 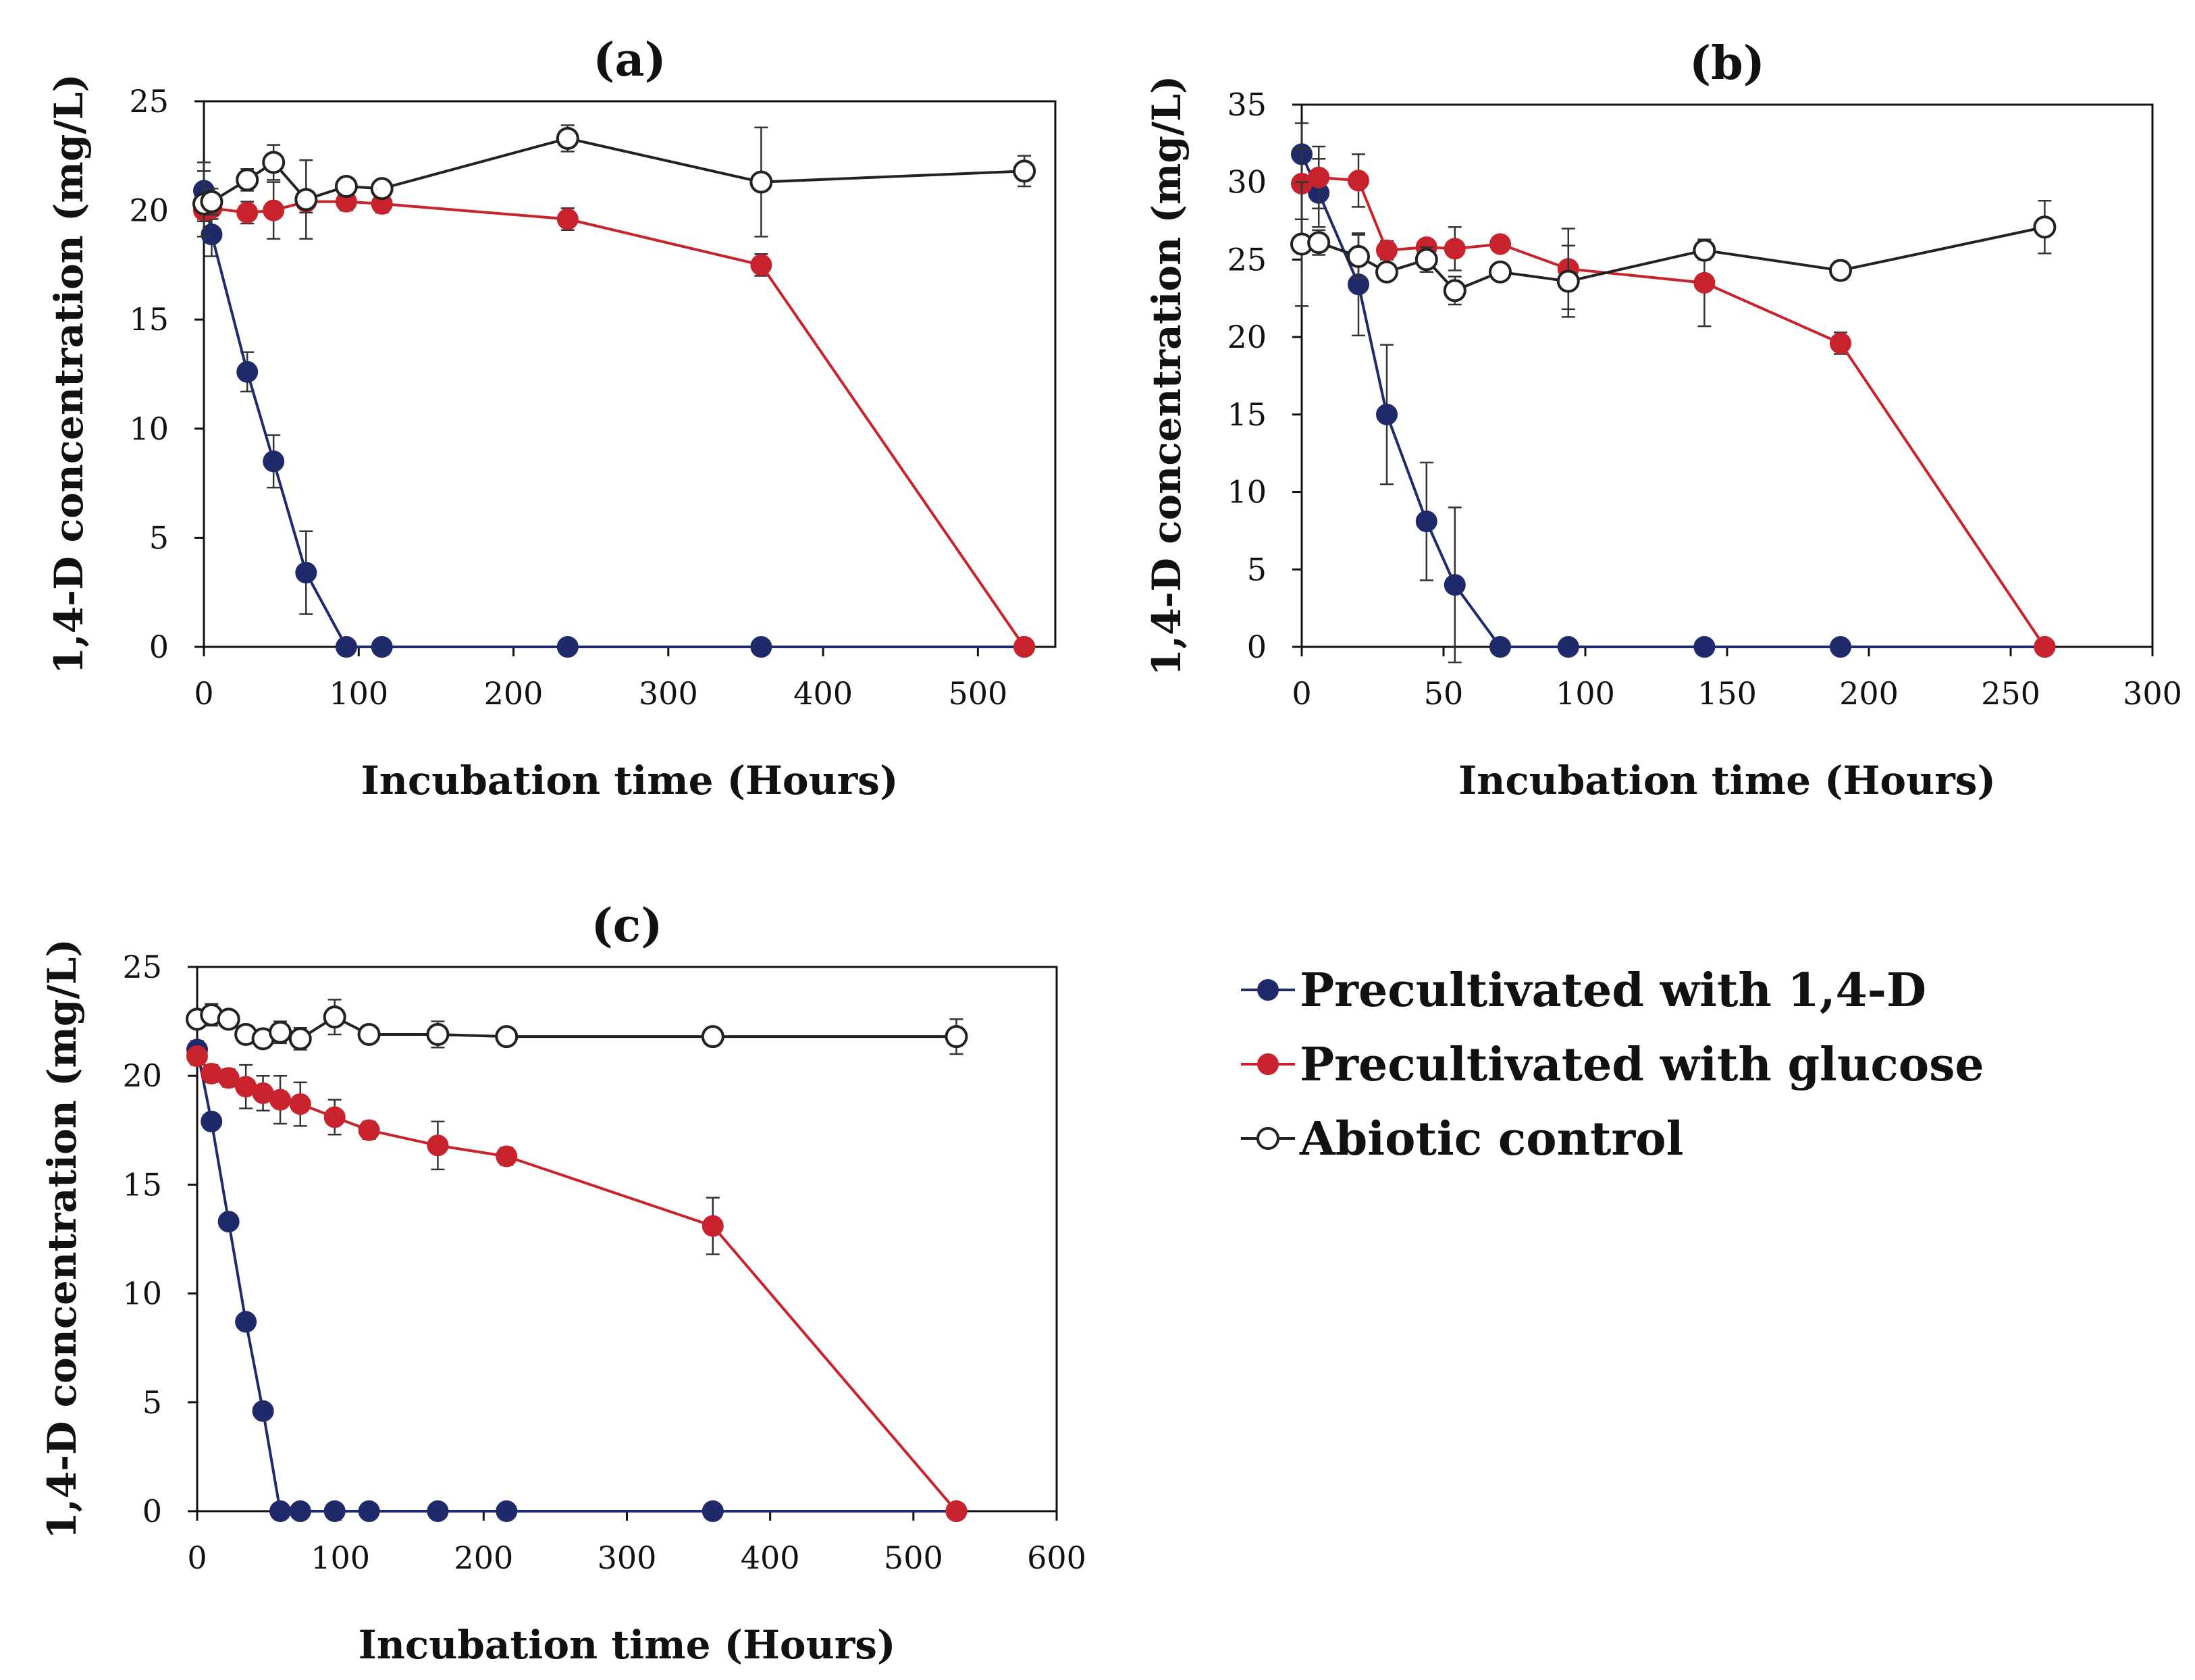 What do you see at coordinates (2010, 694) in the screenshot?
I see `x-tick-label: 250` at bounding box center [2010, 694].